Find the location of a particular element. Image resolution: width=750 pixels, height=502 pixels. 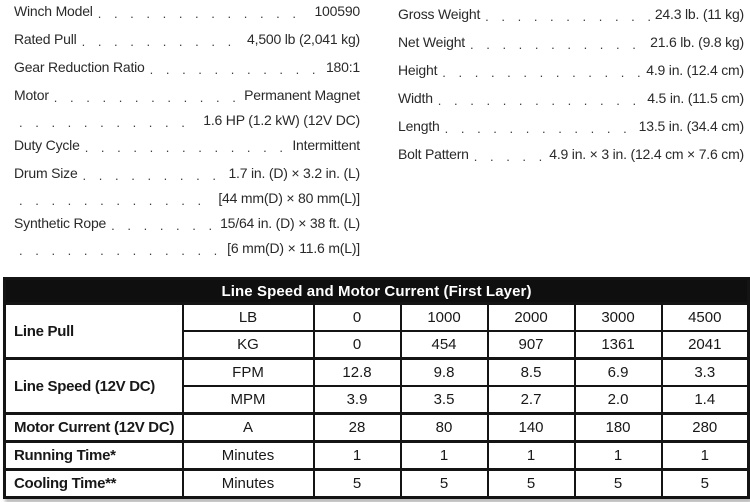

spec-value: Intermittent is located at coordinates (326, 145).